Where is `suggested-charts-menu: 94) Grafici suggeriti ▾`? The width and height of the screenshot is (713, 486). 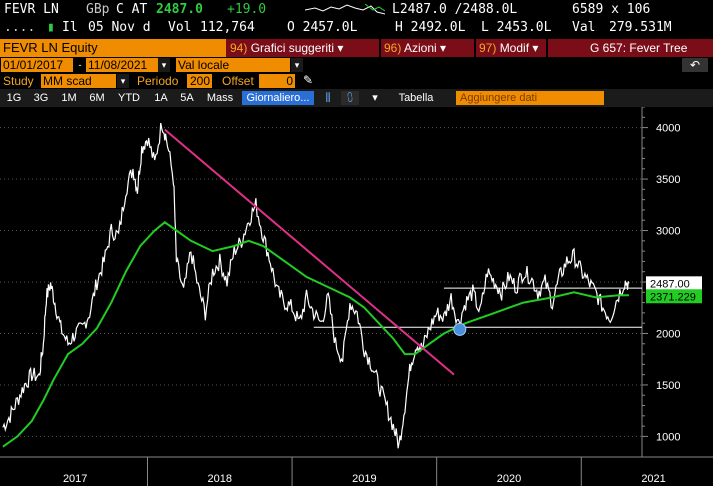 suggested-charts-menu: 94) Grafici suggeriti ▾ is located at coordinates (304, 48).